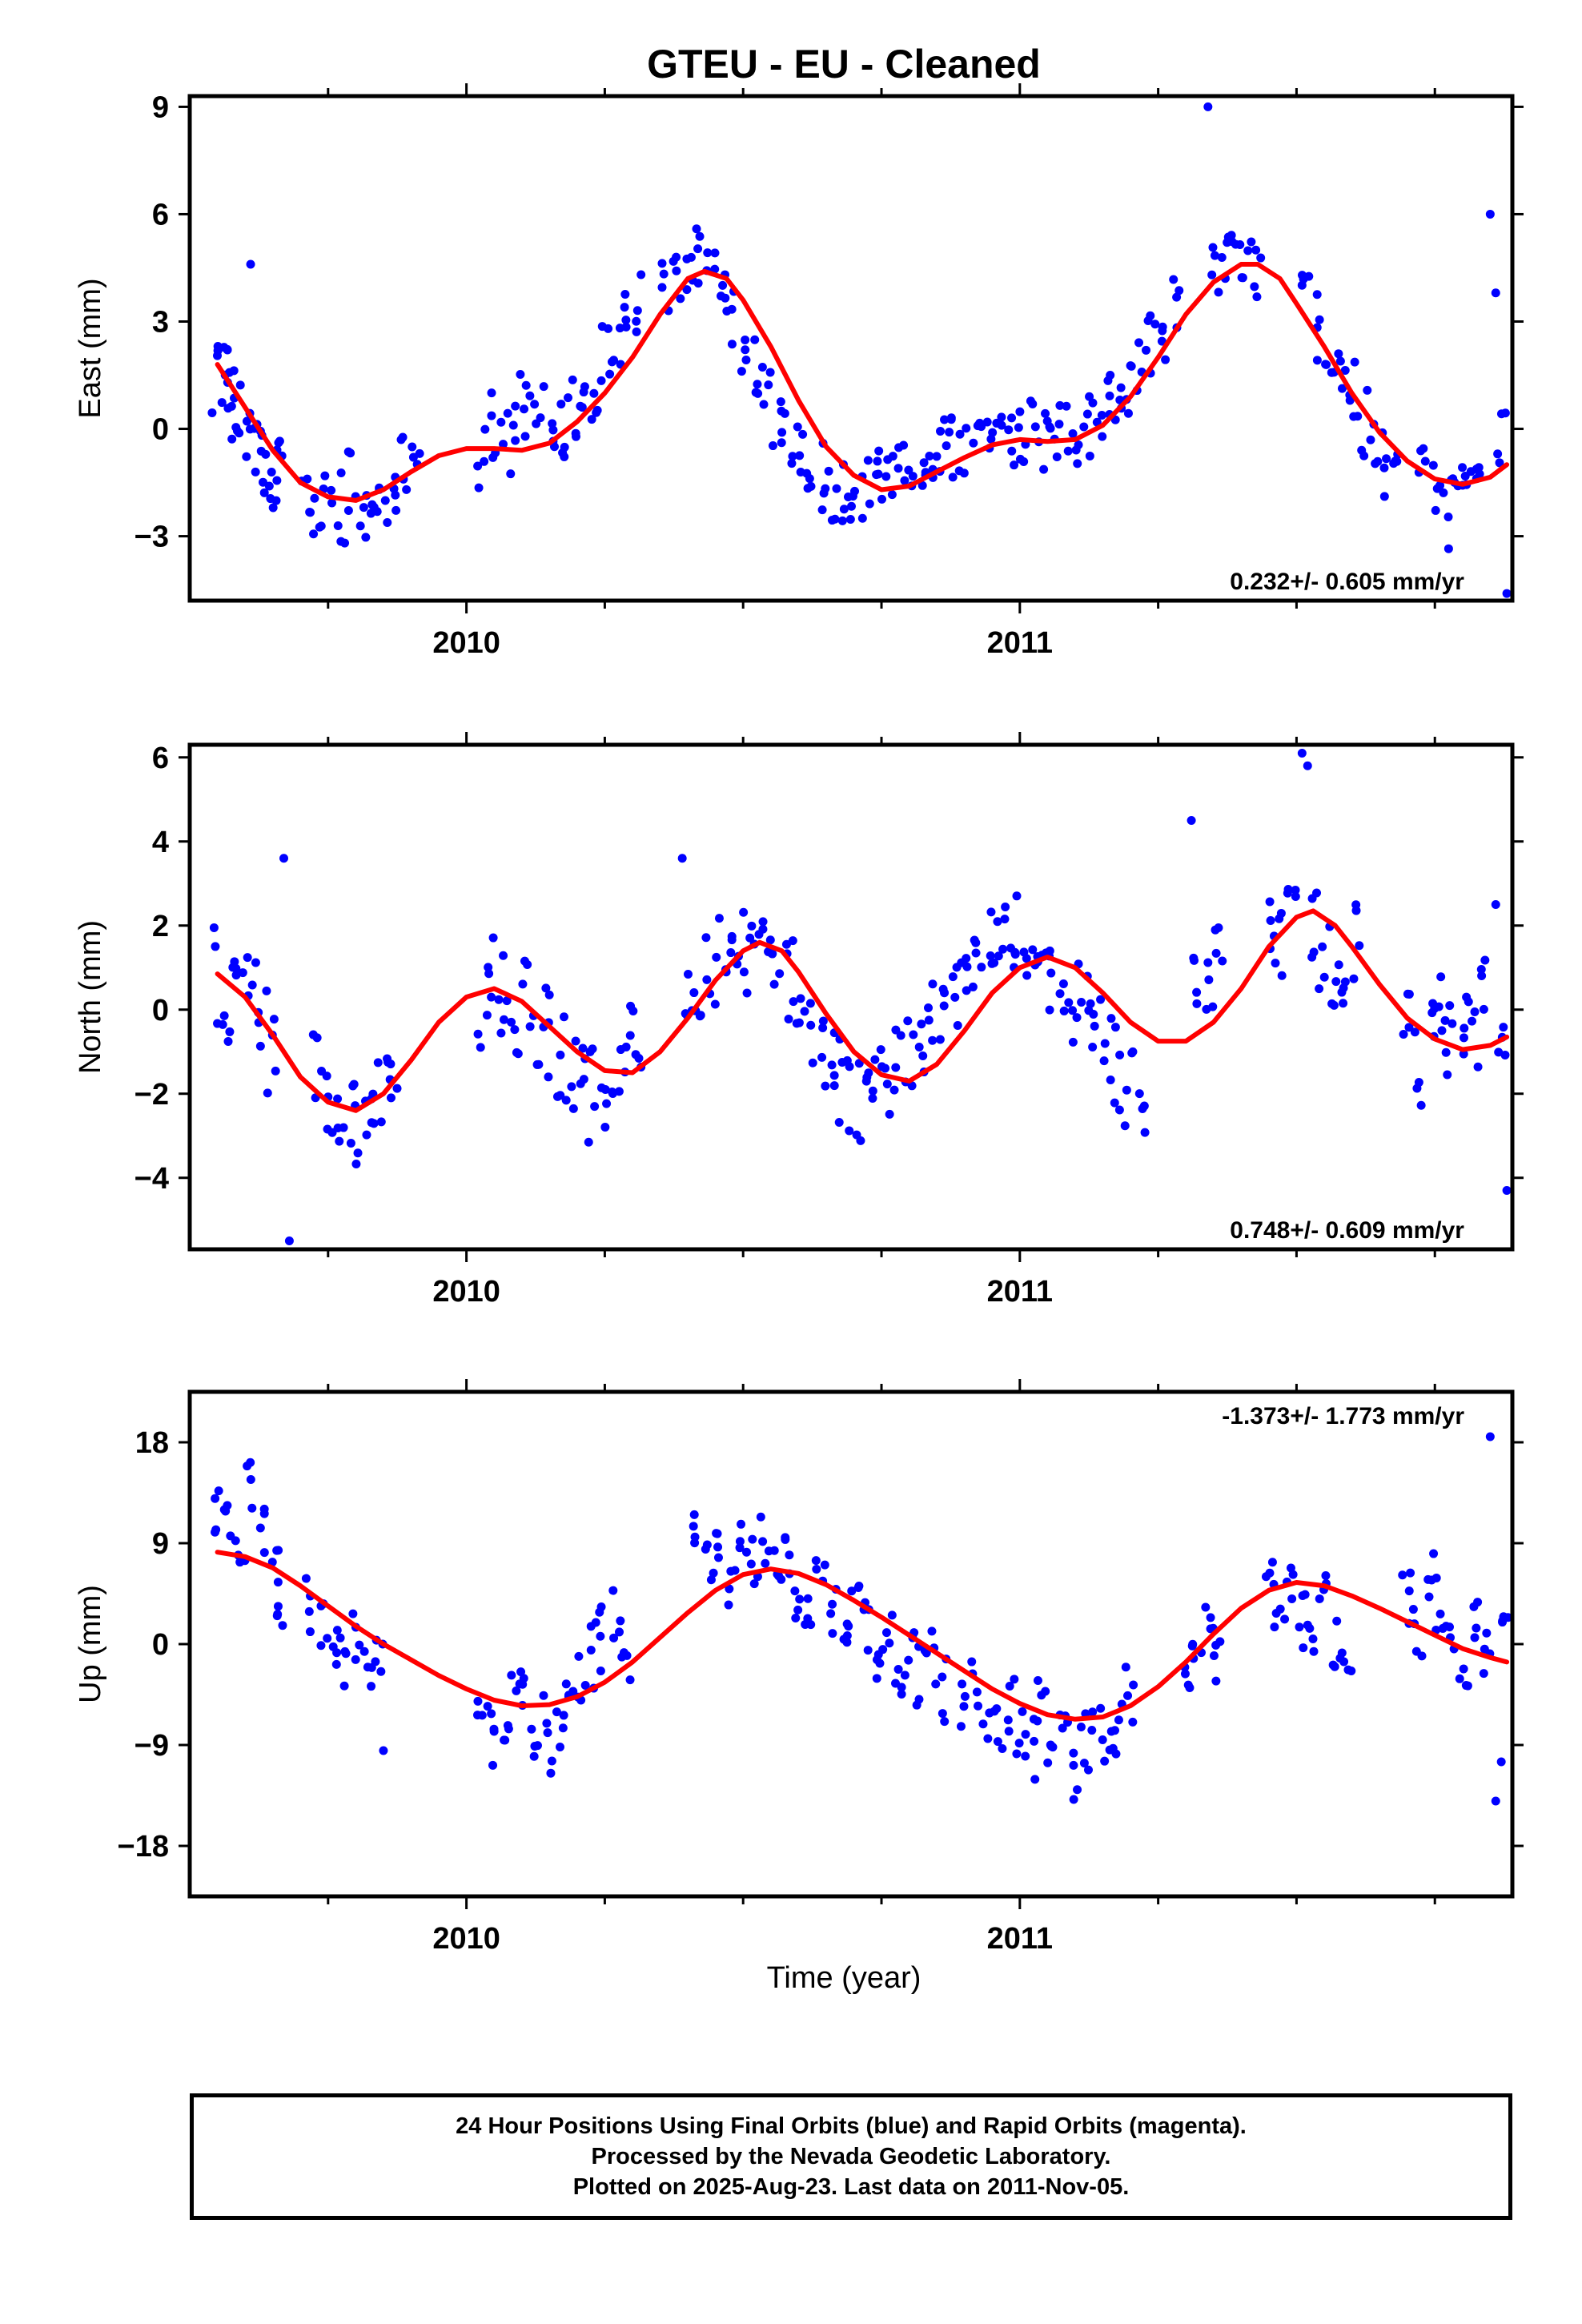  Describe the element at coordinates (161, 430) in the screenshot. I see `y-tick-label: 0` at that location.